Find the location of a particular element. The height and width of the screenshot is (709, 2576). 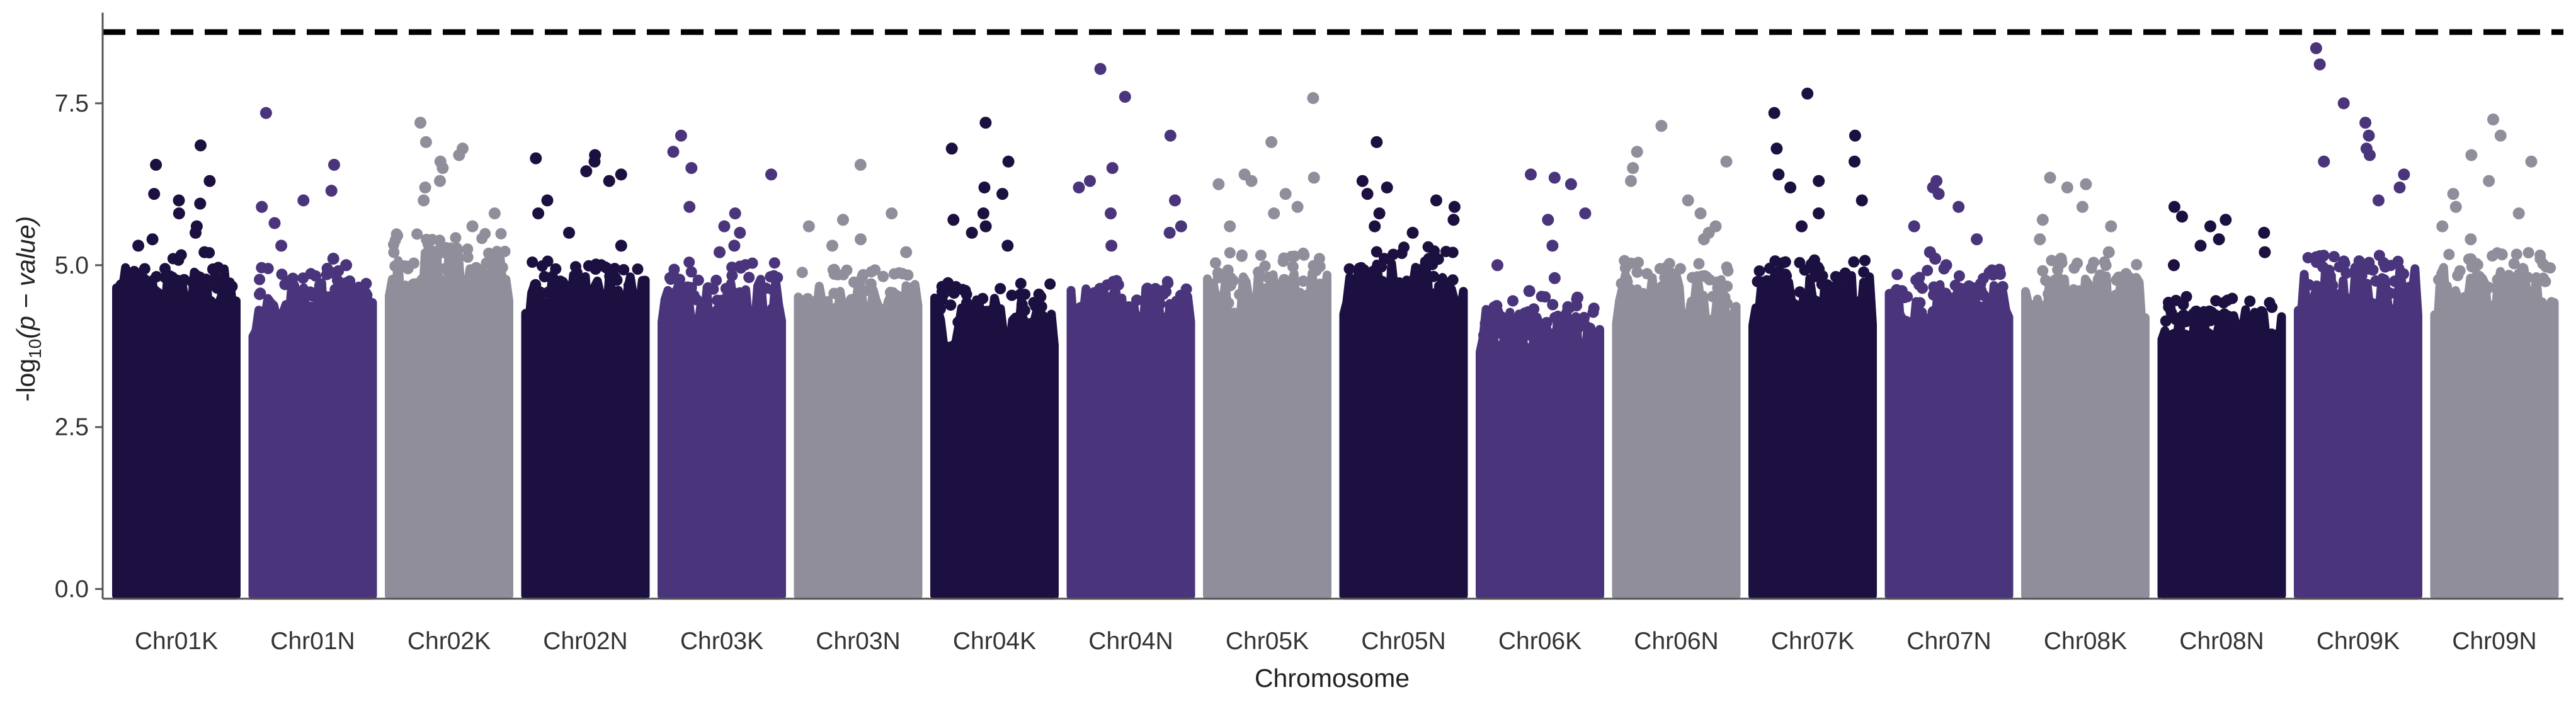

chromosome-group-chr07k is located at coordinates (1812, 344).